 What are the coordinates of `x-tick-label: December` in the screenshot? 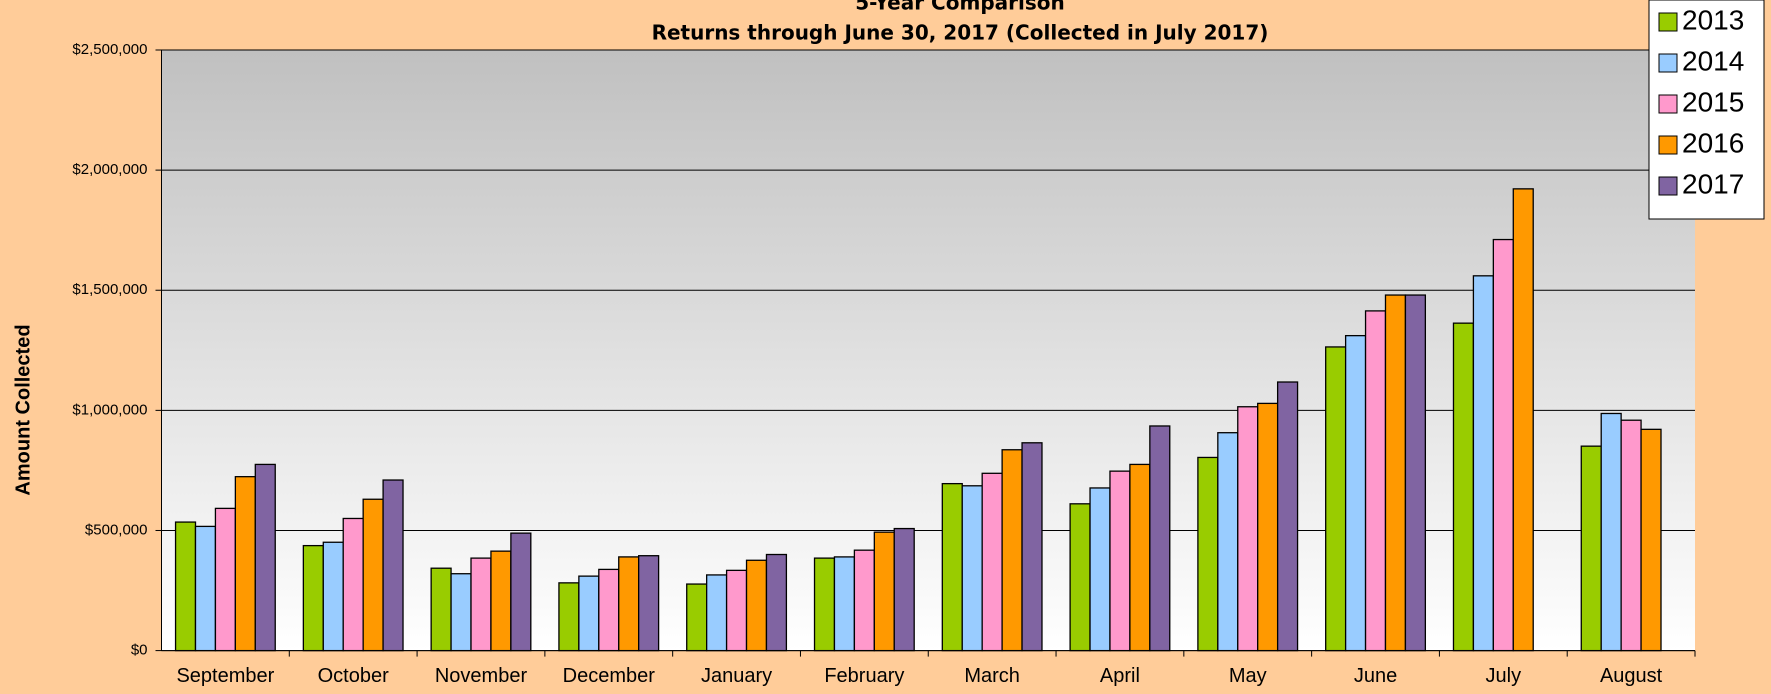 It's located at (609, 676).